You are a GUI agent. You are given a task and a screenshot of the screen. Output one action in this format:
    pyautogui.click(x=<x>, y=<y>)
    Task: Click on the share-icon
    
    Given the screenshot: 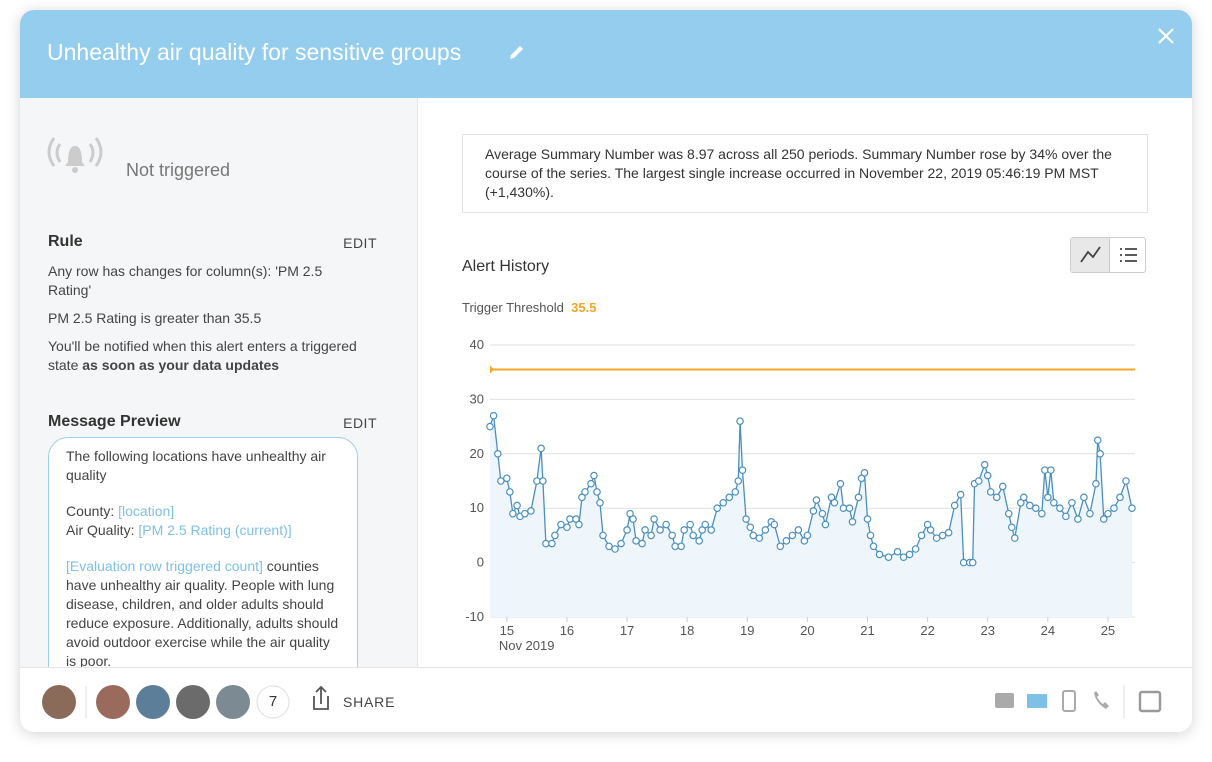 What is the action you would take?
    pyautogui.click(x=321, y=697)
    